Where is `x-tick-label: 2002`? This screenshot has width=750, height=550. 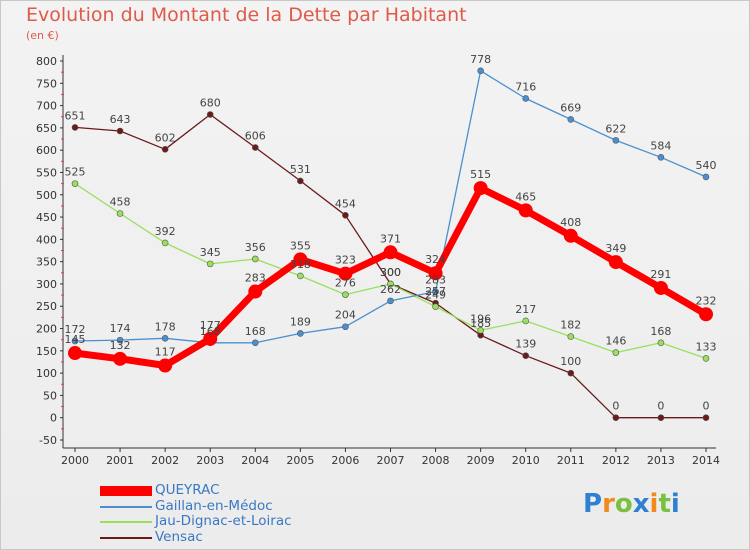
x-tick-label: 2002 is located at coordinates (165, 460).